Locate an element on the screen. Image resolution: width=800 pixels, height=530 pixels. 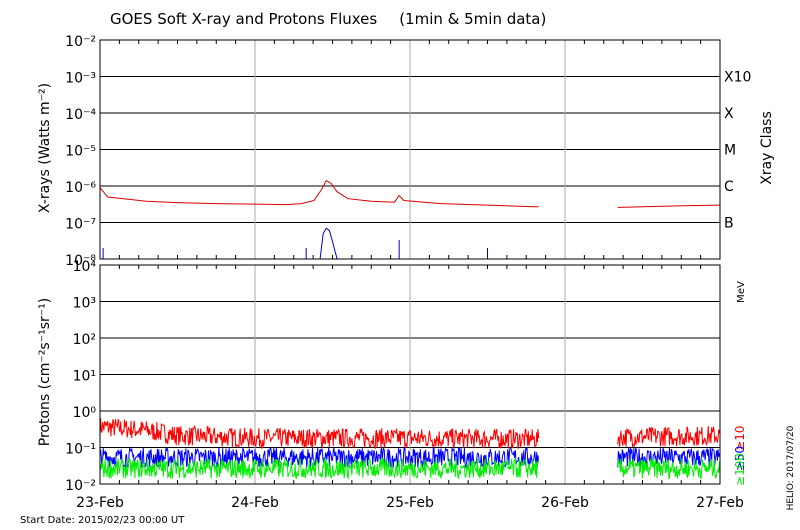
p1-ytick-label-4: 10² is located at coordinates (84, 340).